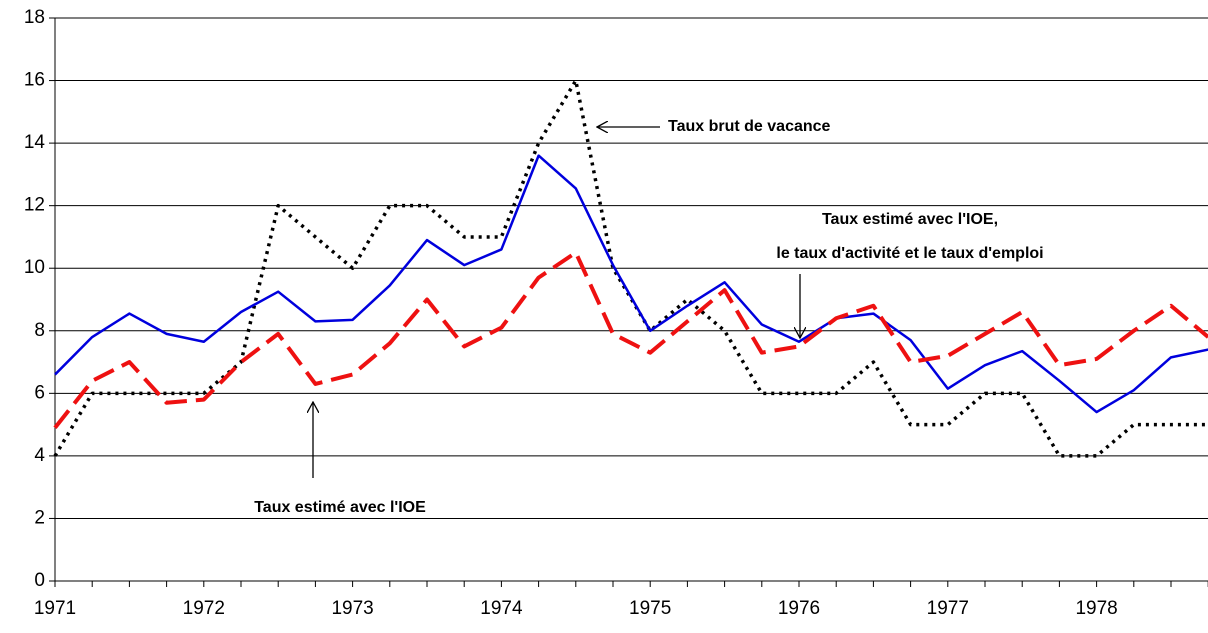  Describe the element at coordinates (34, 17) in the screenshot. I see `y-tick-label: 18` at that location.